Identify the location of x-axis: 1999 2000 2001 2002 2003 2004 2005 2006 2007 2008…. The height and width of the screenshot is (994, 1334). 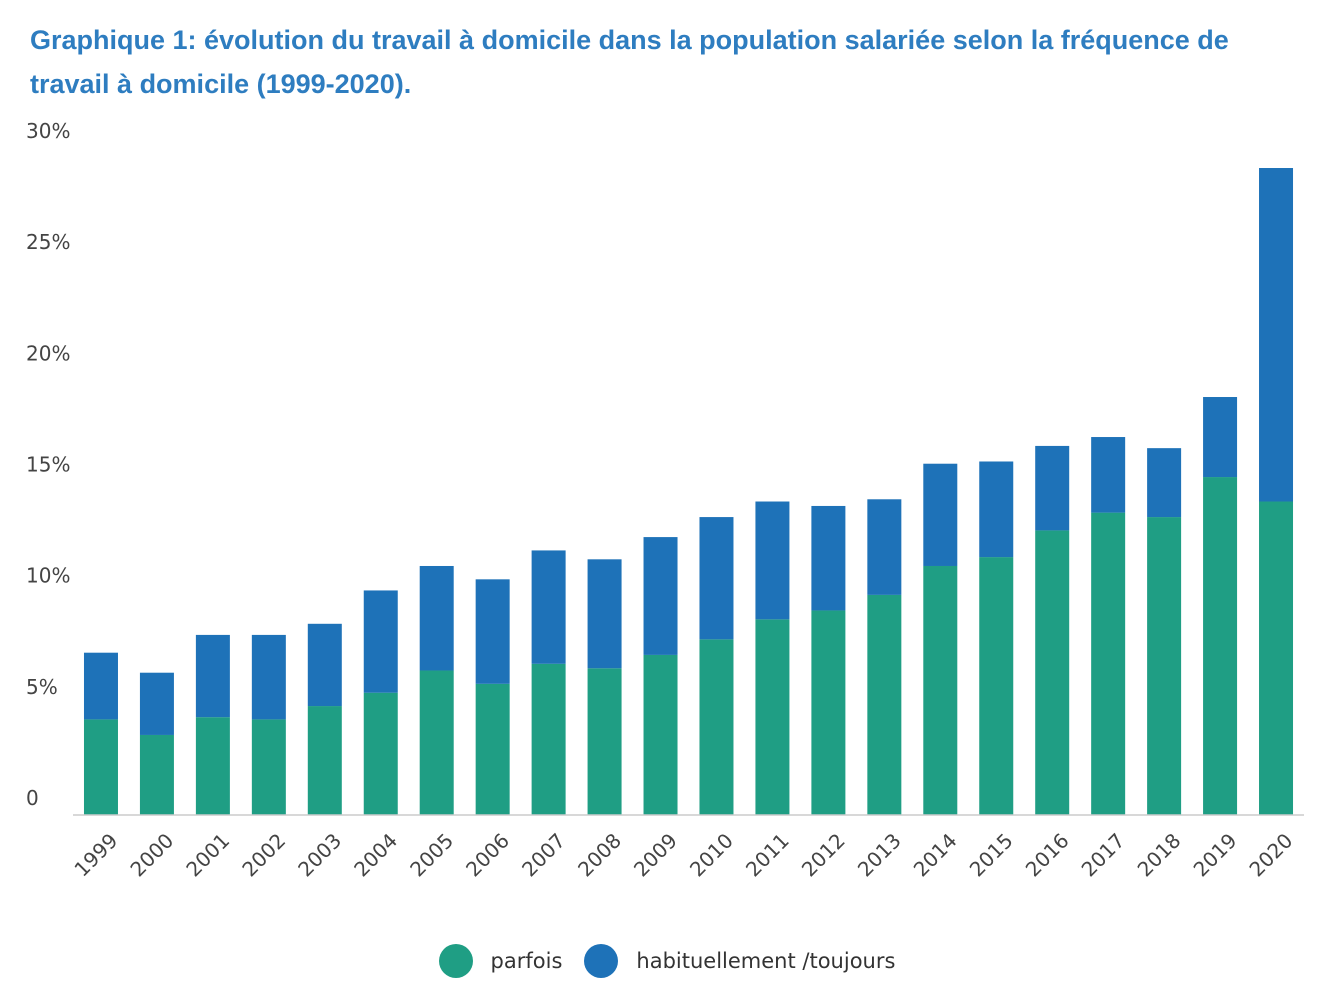
(683, 854).